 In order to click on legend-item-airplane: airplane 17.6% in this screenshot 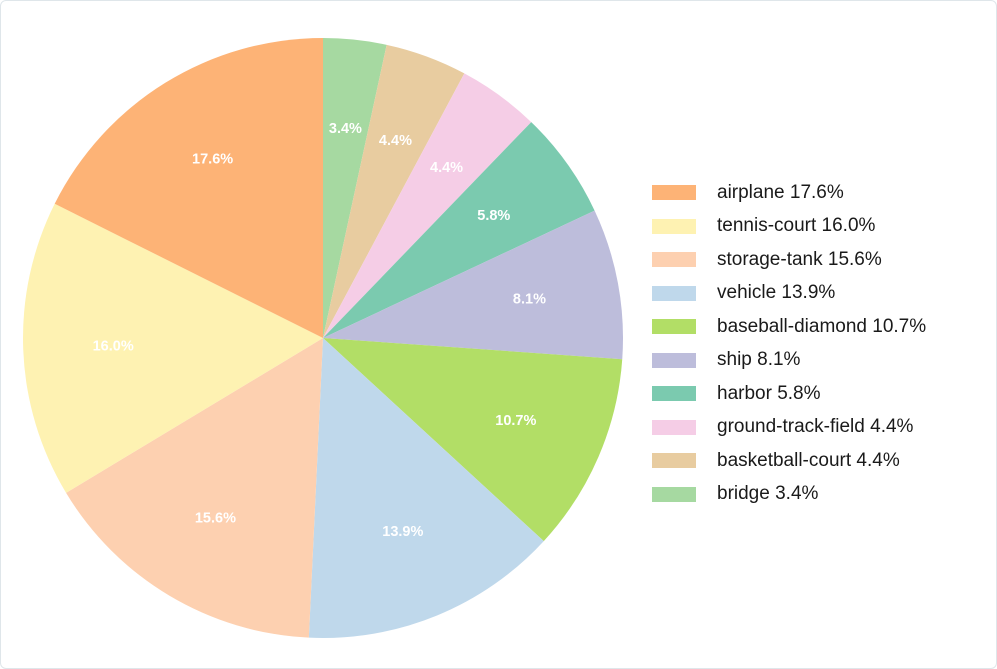, I will do `click(789, 193)`.